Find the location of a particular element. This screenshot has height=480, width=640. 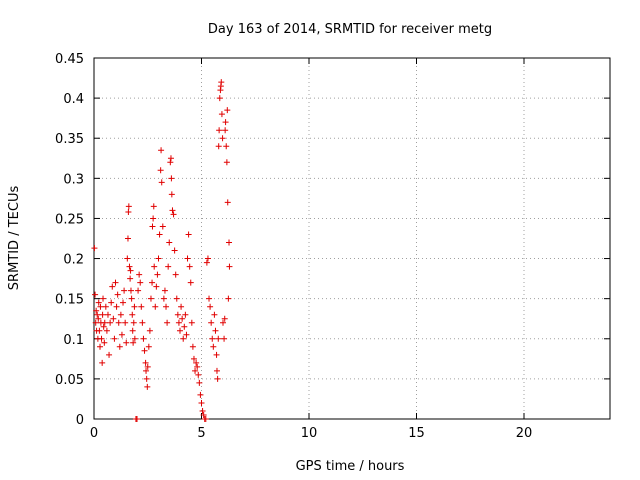

y-tick-label: 0.45 is located at coordinates (69, 59).